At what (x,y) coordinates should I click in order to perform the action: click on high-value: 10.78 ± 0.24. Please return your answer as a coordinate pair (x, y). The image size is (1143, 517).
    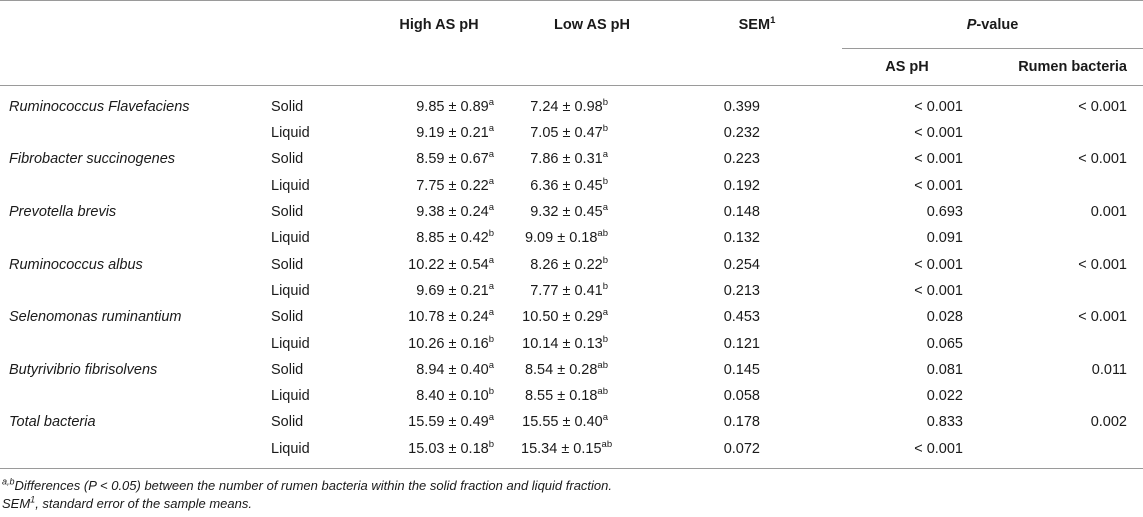
    Looking at the image, I should click on (448, 317).